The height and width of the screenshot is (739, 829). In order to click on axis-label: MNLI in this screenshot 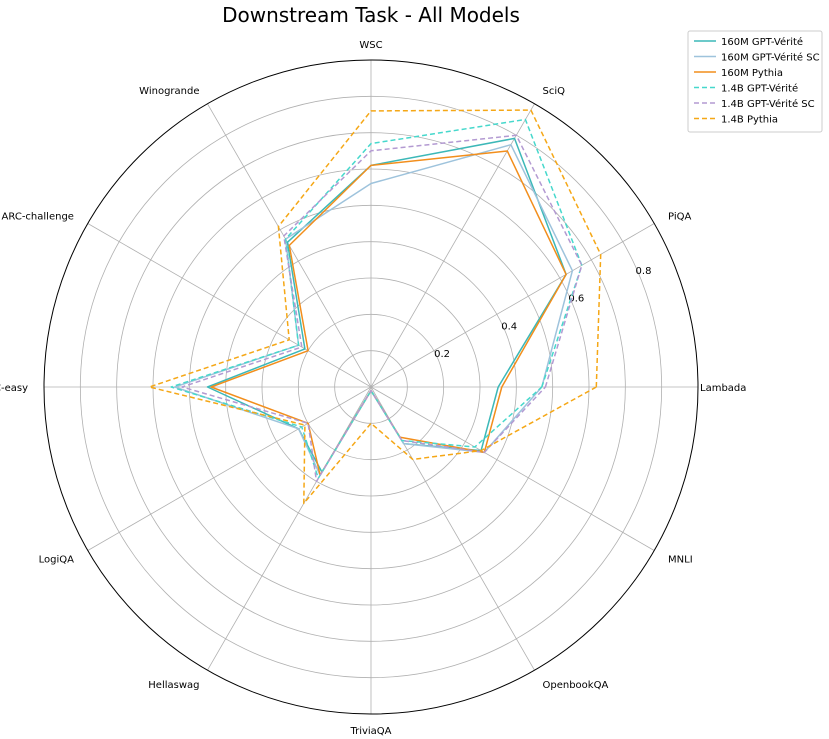, I will do `click(680, 560)`.